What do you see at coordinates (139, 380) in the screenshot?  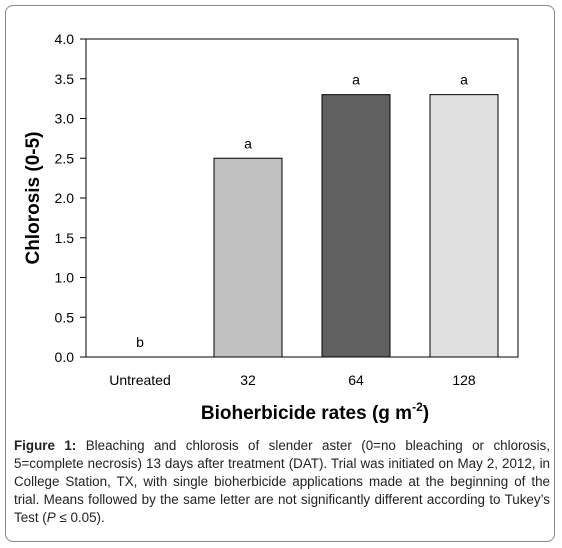 I see `x-tick-label: Untreated` at bounding box center [139, 380].